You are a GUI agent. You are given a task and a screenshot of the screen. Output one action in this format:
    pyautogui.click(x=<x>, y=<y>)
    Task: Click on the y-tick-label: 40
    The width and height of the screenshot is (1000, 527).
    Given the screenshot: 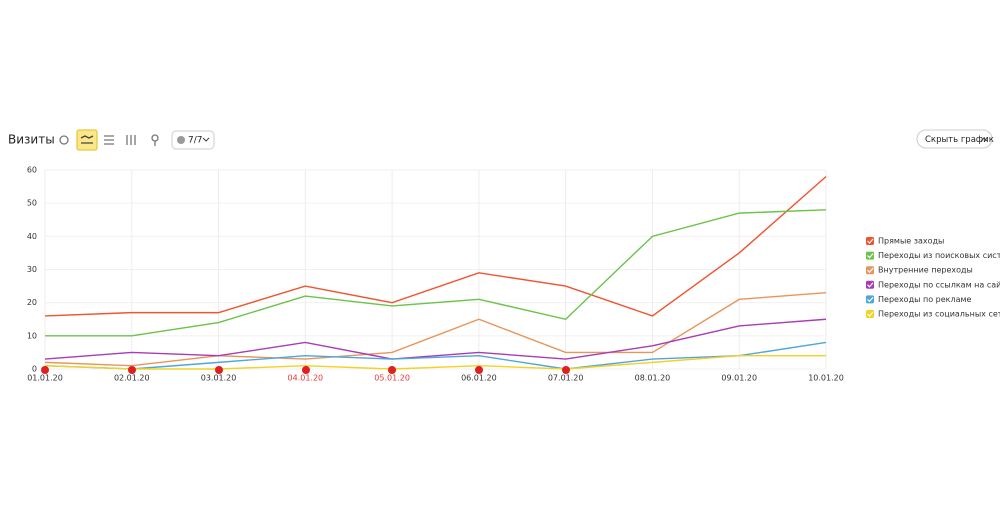 What is the action you would take?
    pyautogui.click(x=32, y=236)
    